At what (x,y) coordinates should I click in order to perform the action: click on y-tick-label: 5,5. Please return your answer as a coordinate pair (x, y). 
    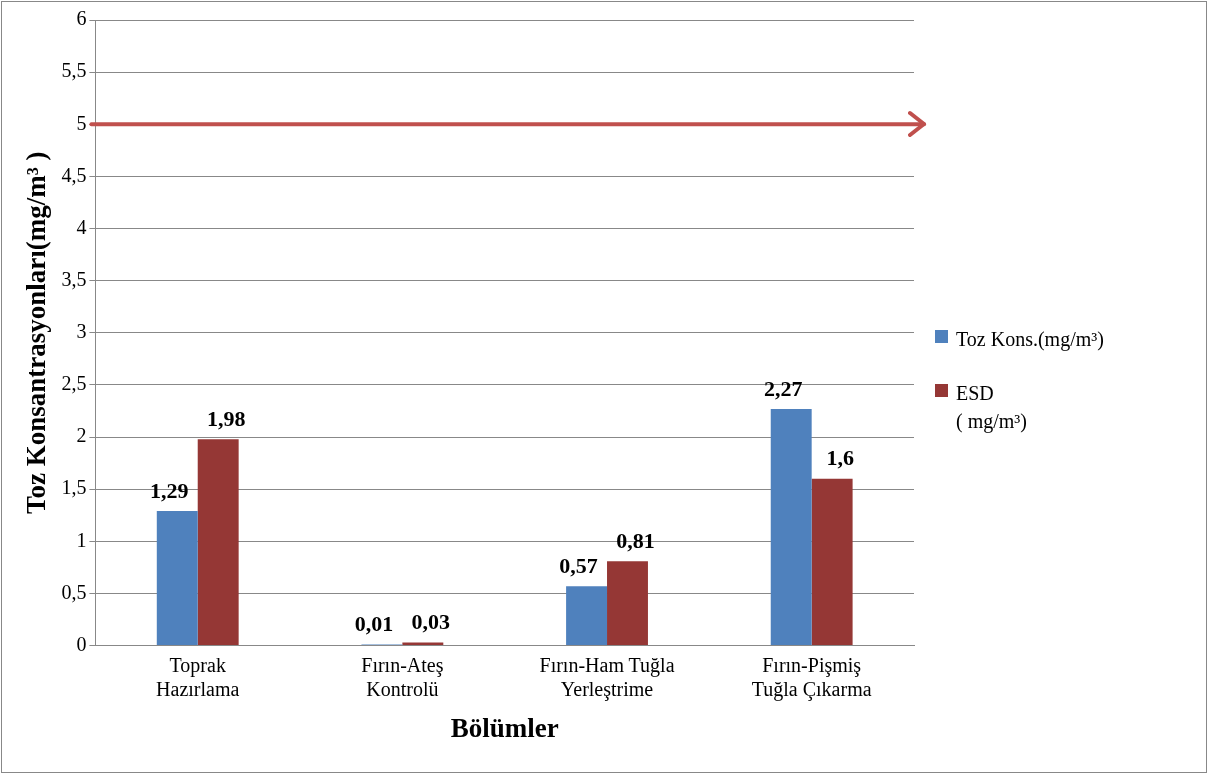
    Looking at the image, I should click on (74, 70).